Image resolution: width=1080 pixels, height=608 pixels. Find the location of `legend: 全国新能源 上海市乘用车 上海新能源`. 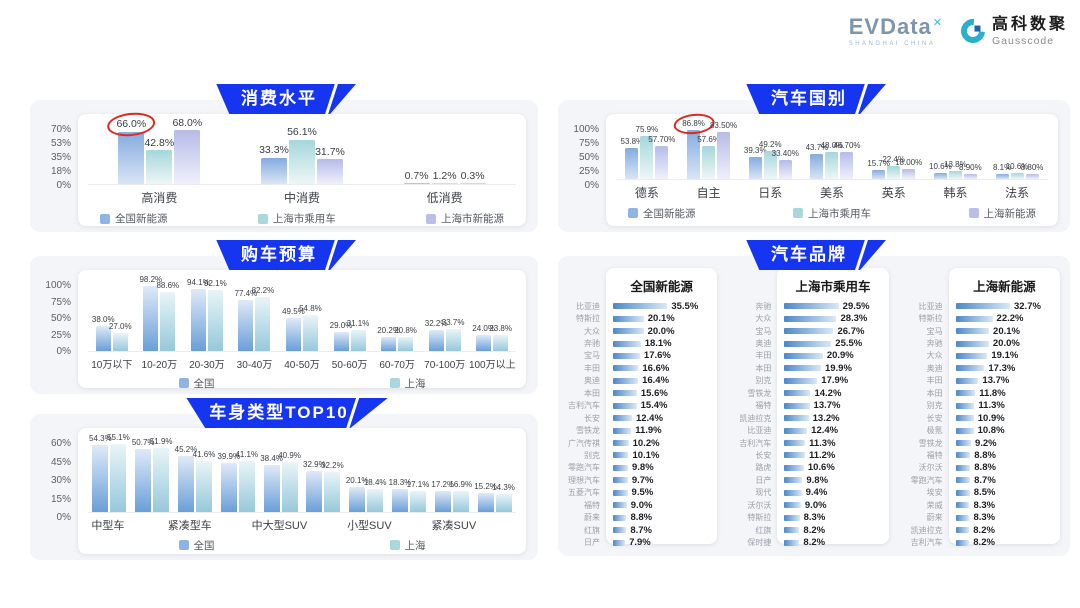

legend: 全国新能源 上海市乘用车 上海新能源 is located at coordinates (832, 213).